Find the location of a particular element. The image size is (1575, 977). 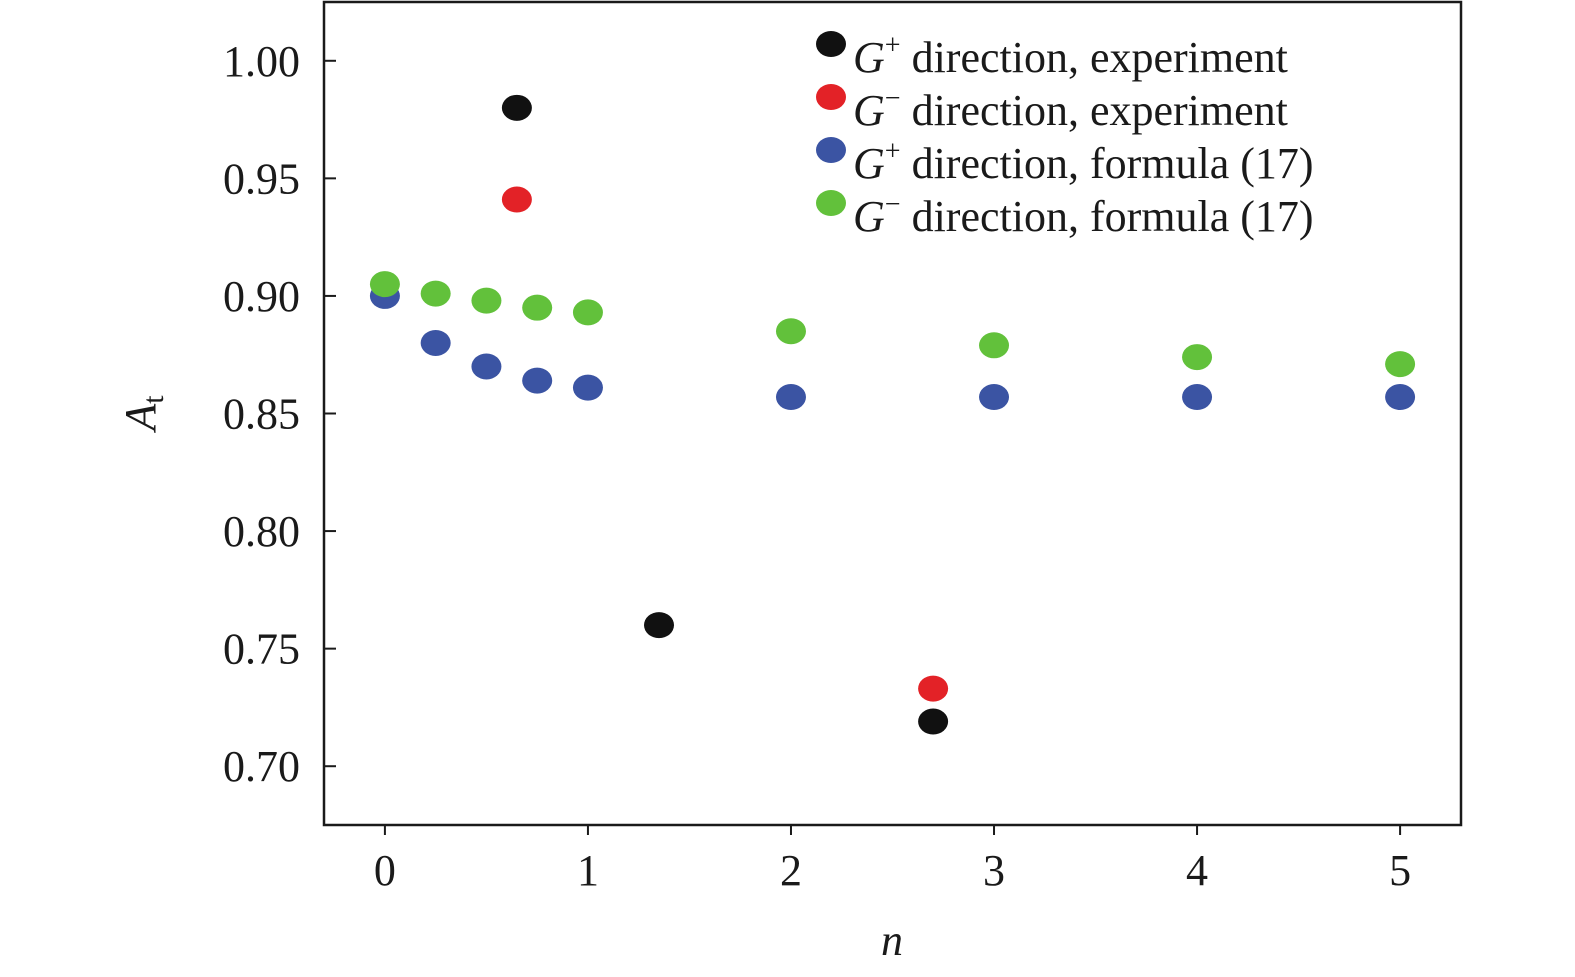

x-tick-label: 4 is located at coordinates (1197, 870).